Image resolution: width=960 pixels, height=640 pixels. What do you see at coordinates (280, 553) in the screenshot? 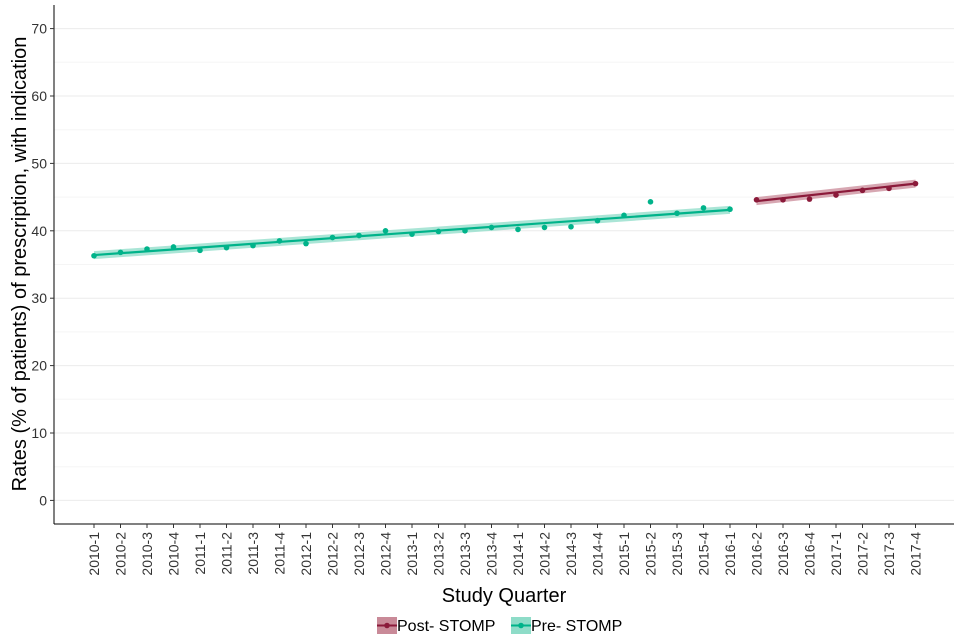
I see `x-tick-label: 2011-4` at bounding box center [280, 553].